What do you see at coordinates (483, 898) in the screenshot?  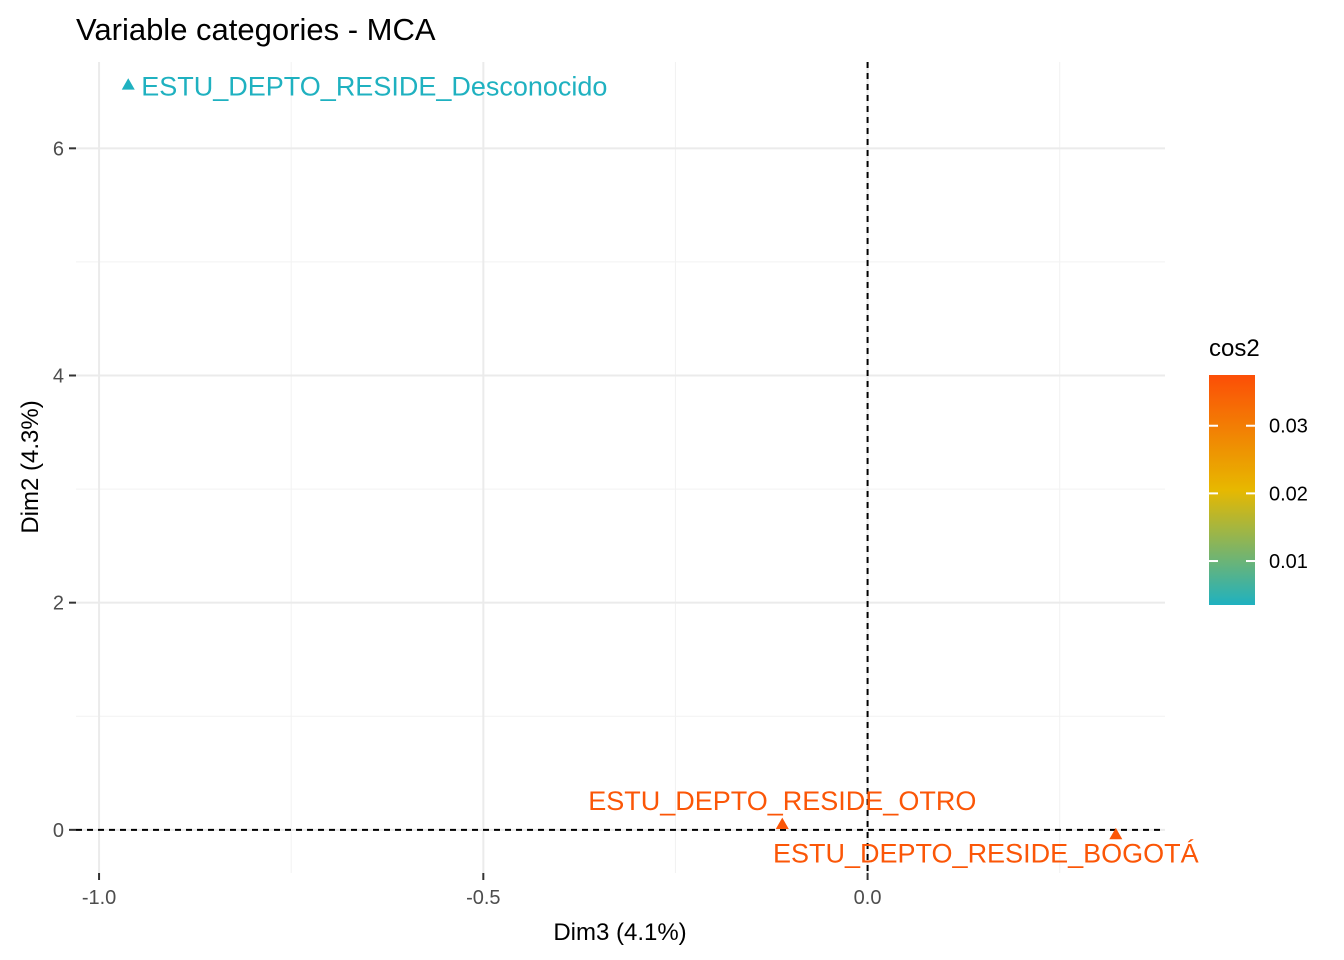 I see `x-tick-label: -0.5` at bounding box center [483, 898].